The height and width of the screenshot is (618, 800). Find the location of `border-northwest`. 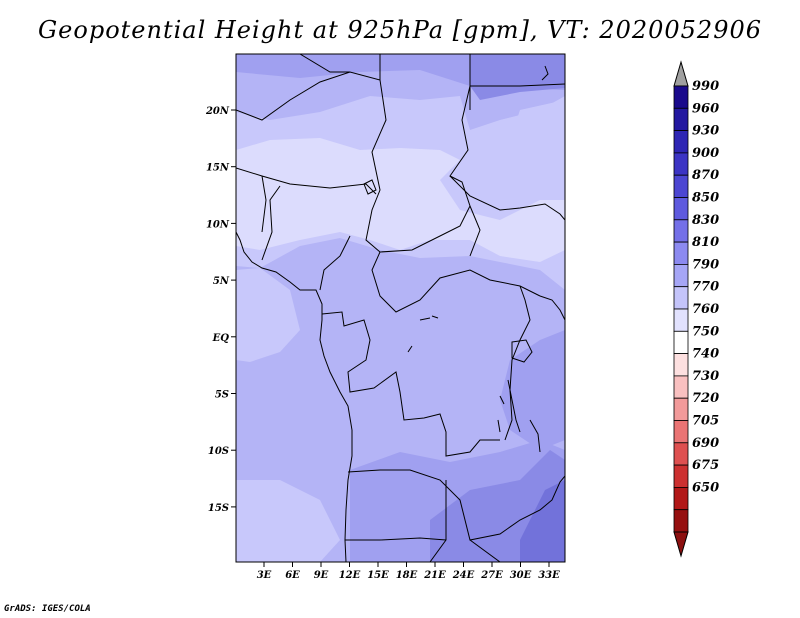

border-northwest is located at coordinates (353, 162).